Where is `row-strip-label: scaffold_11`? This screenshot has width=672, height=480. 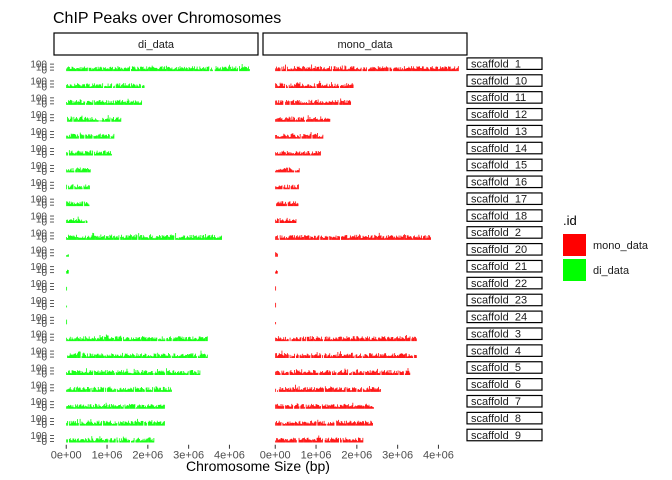
row-strip-label: scaffold_11 is located at coordinates (498, 98).